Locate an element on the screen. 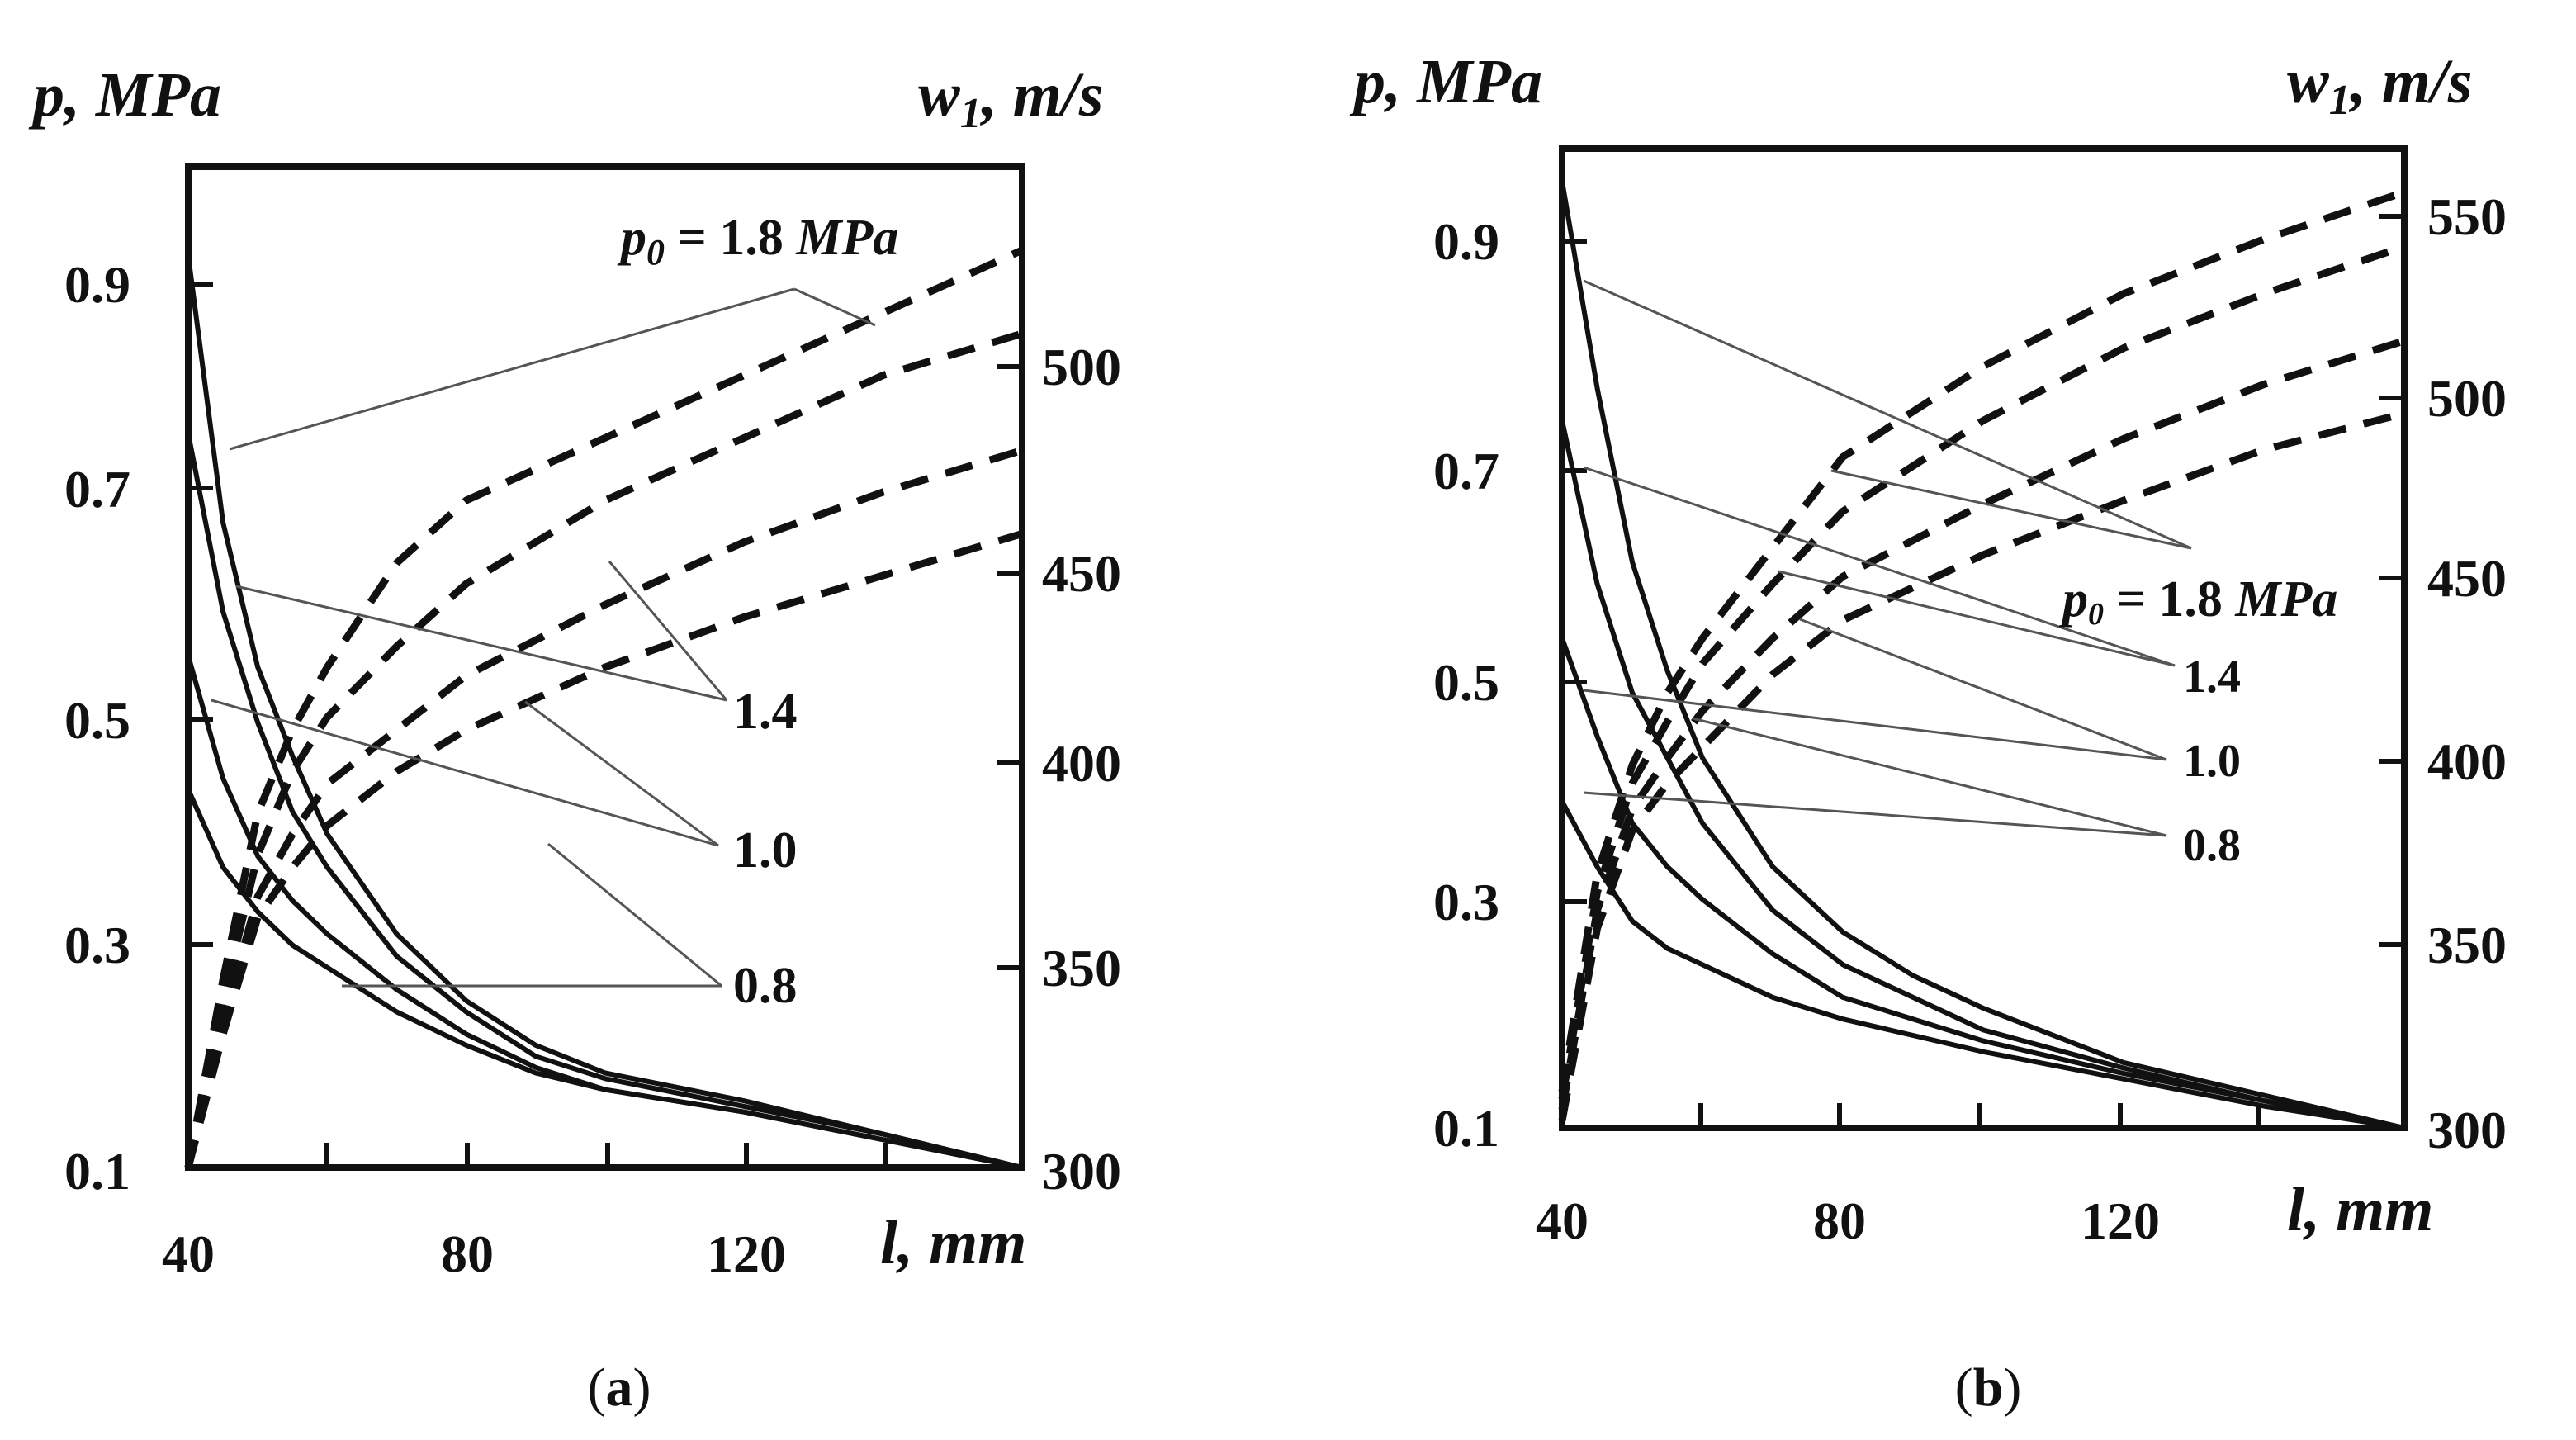  panel-caption-b: (b) is located at coordinates (1988, 1387).